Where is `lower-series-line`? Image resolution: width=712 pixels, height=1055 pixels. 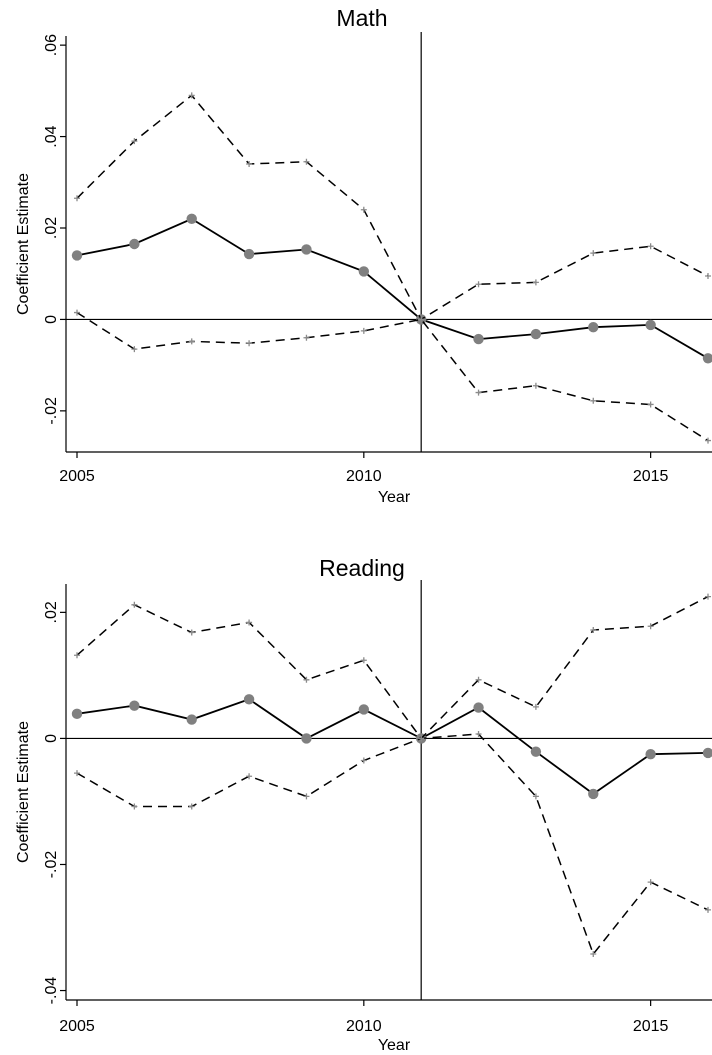 lower-series-line is located at coordinates (392, 376).